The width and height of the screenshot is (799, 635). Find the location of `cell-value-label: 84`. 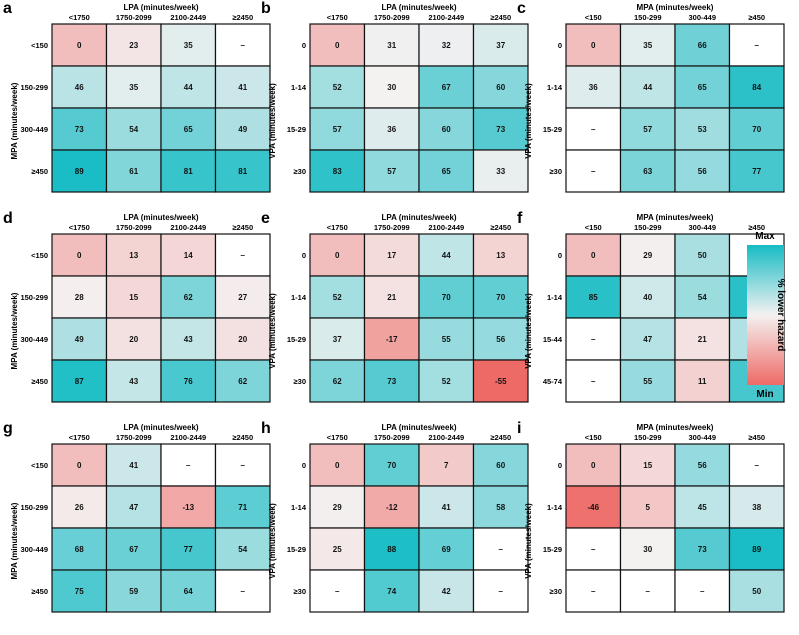

cell-value-label: 84 is located at coordinates (756, 87).